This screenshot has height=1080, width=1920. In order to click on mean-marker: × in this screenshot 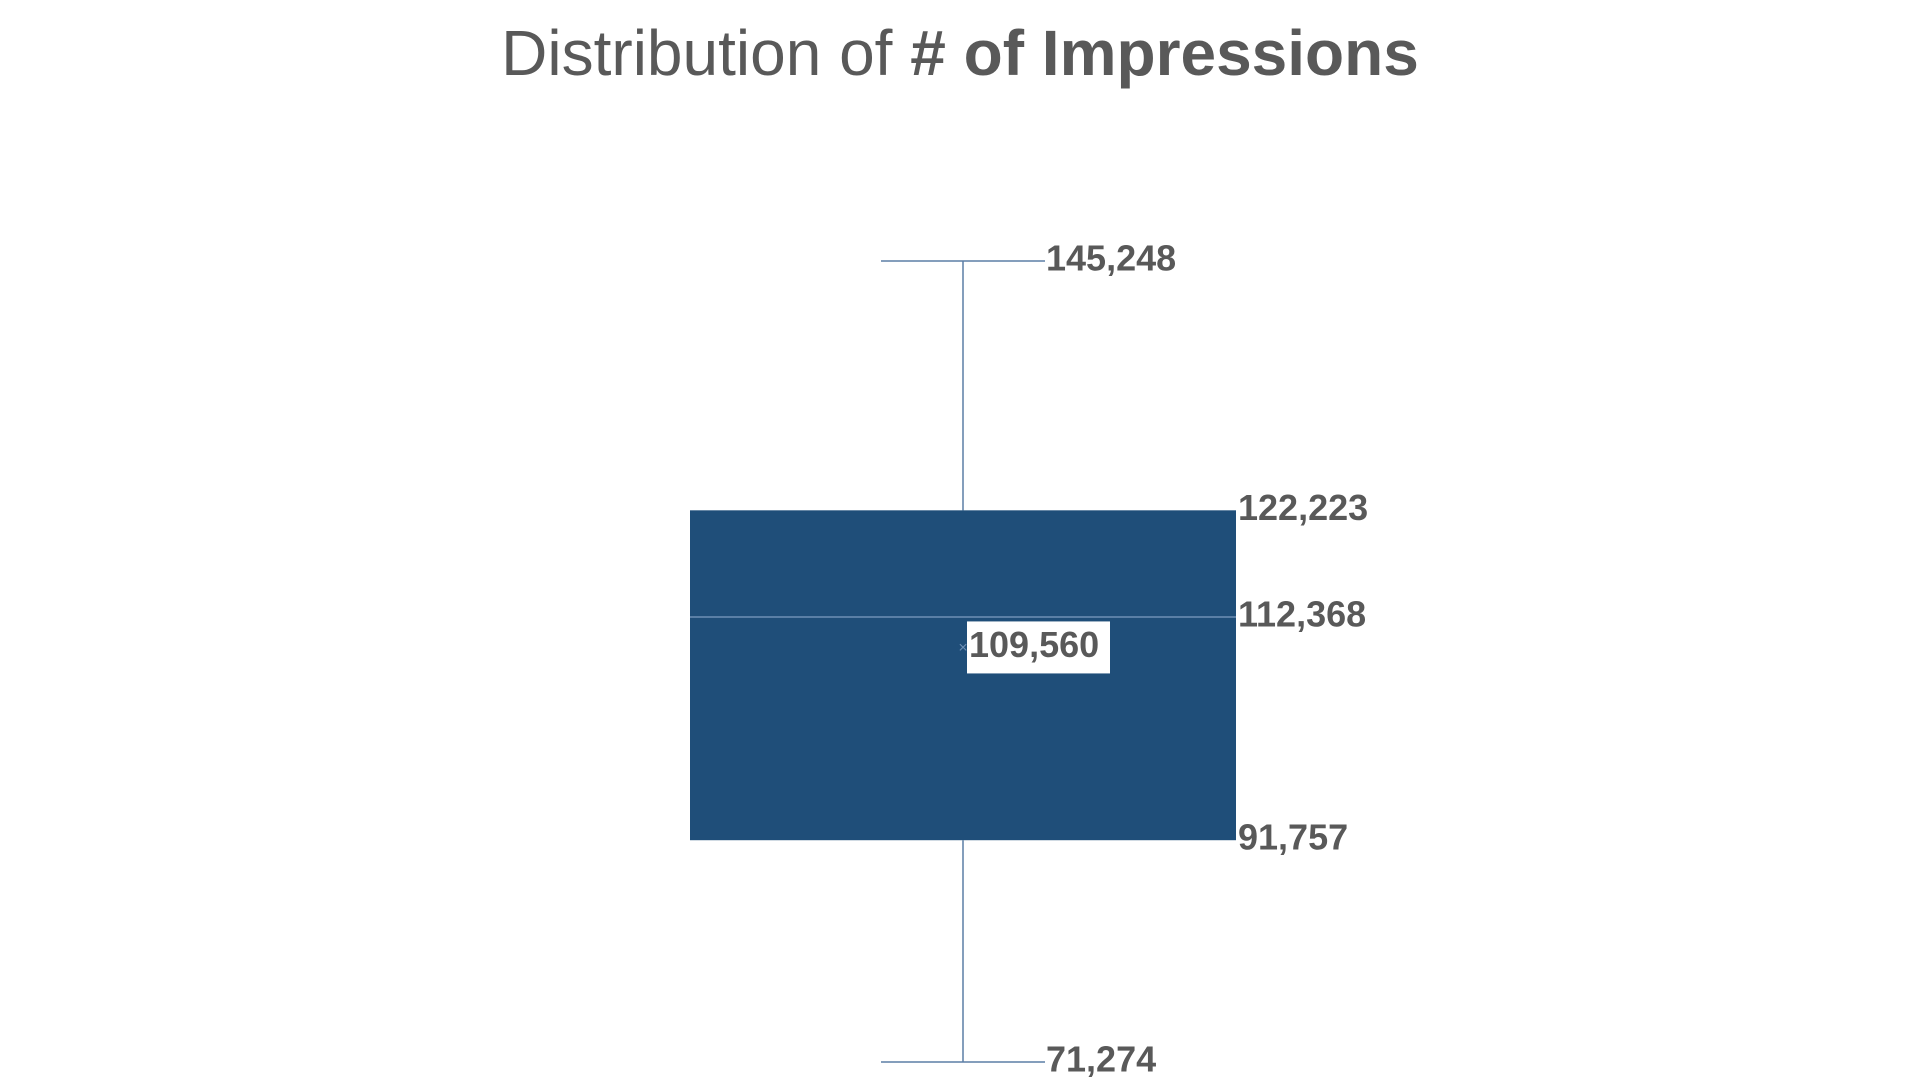, I will do `click(962, 647)`.